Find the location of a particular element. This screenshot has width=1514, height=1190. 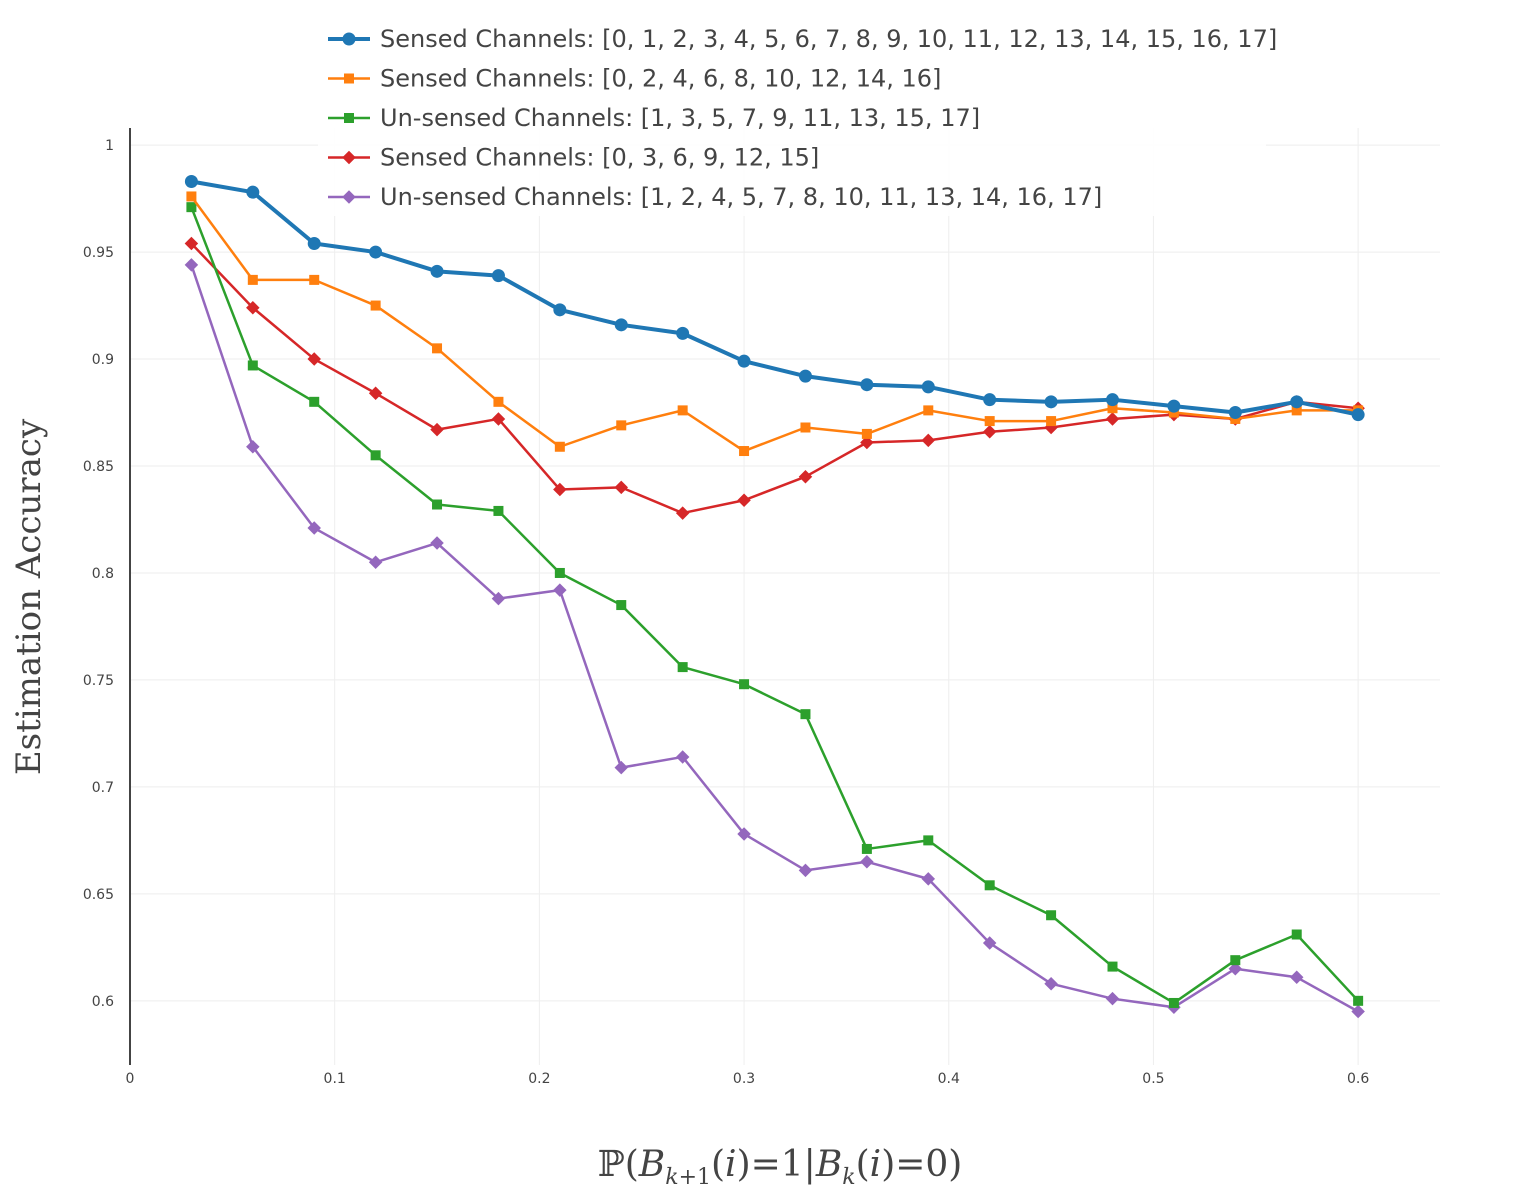

x-tick-label: 0.6 is located at coordinates (1358, 1079).